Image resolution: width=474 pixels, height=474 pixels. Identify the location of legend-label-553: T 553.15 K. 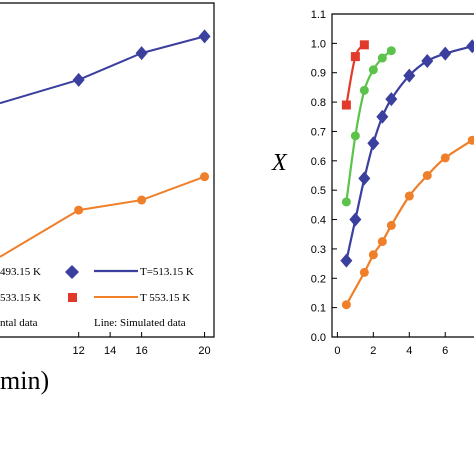
(165, 298).